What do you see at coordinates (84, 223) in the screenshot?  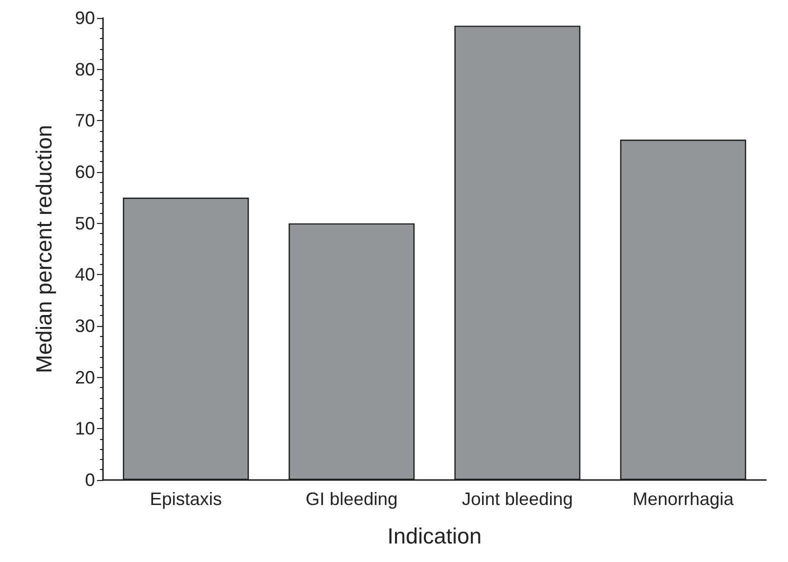 I see `y-tick-label: 50` at bounding box center [84, 223].